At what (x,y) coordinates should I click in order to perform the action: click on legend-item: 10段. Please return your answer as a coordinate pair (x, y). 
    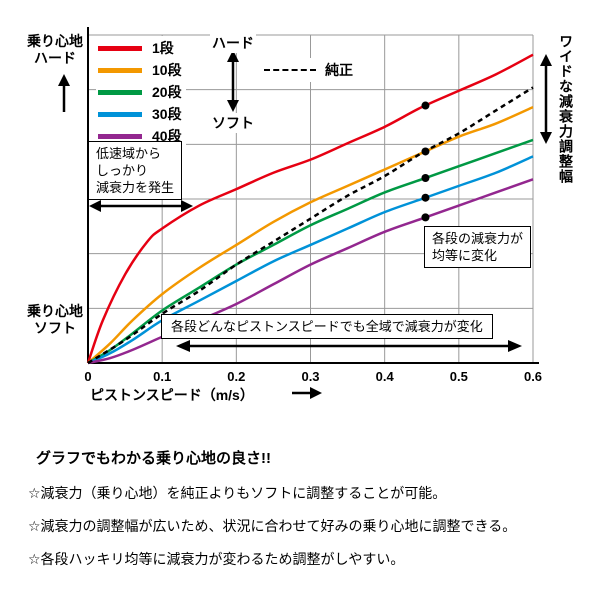
    Looking at the image, I should click on (140, 70).